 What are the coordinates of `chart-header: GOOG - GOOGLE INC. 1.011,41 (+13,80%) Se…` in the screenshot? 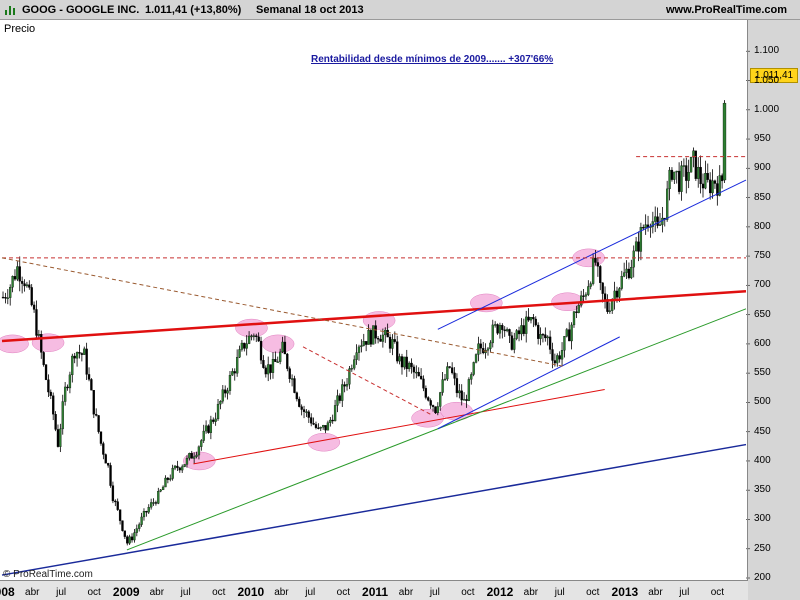 It's located at (400, 10).